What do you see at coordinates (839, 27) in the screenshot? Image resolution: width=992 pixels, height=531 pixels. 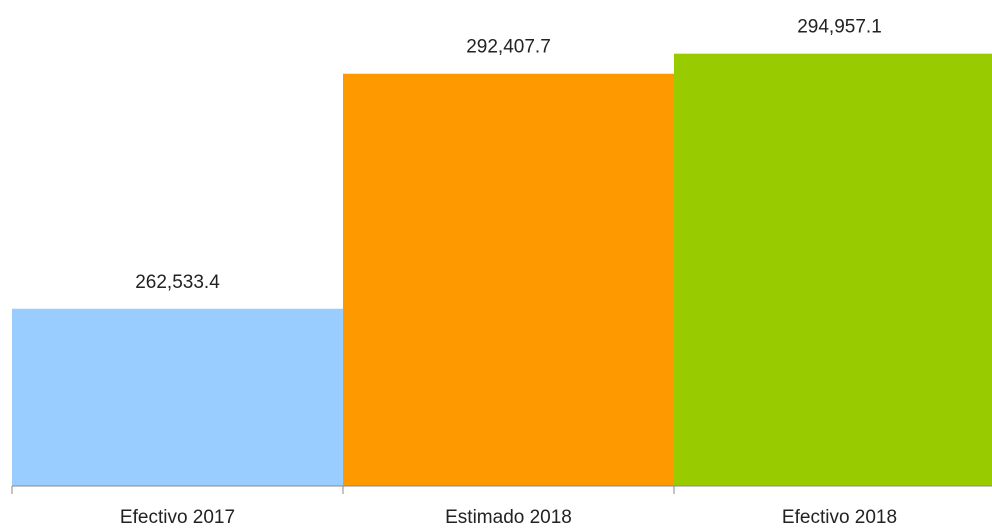 I see `value-label: 294,957.1` at bounding box center [839, 27].